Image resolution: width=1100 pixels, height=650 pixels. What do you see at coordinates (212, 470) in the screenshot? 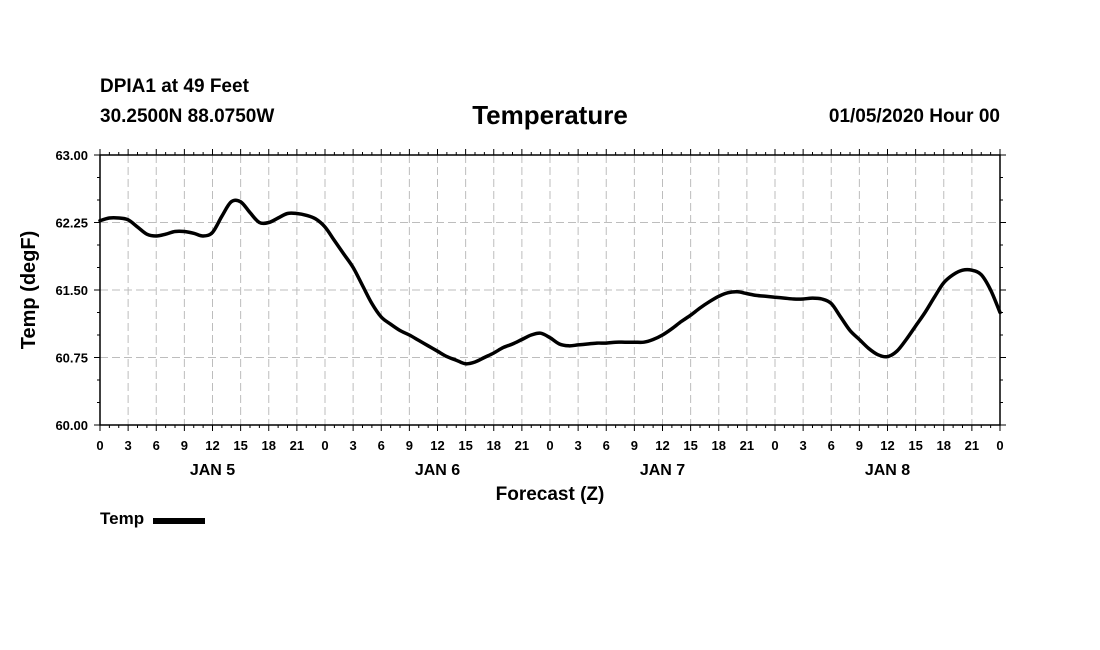
I see `day-label: JAN 5` at bounding box center [212, 470].